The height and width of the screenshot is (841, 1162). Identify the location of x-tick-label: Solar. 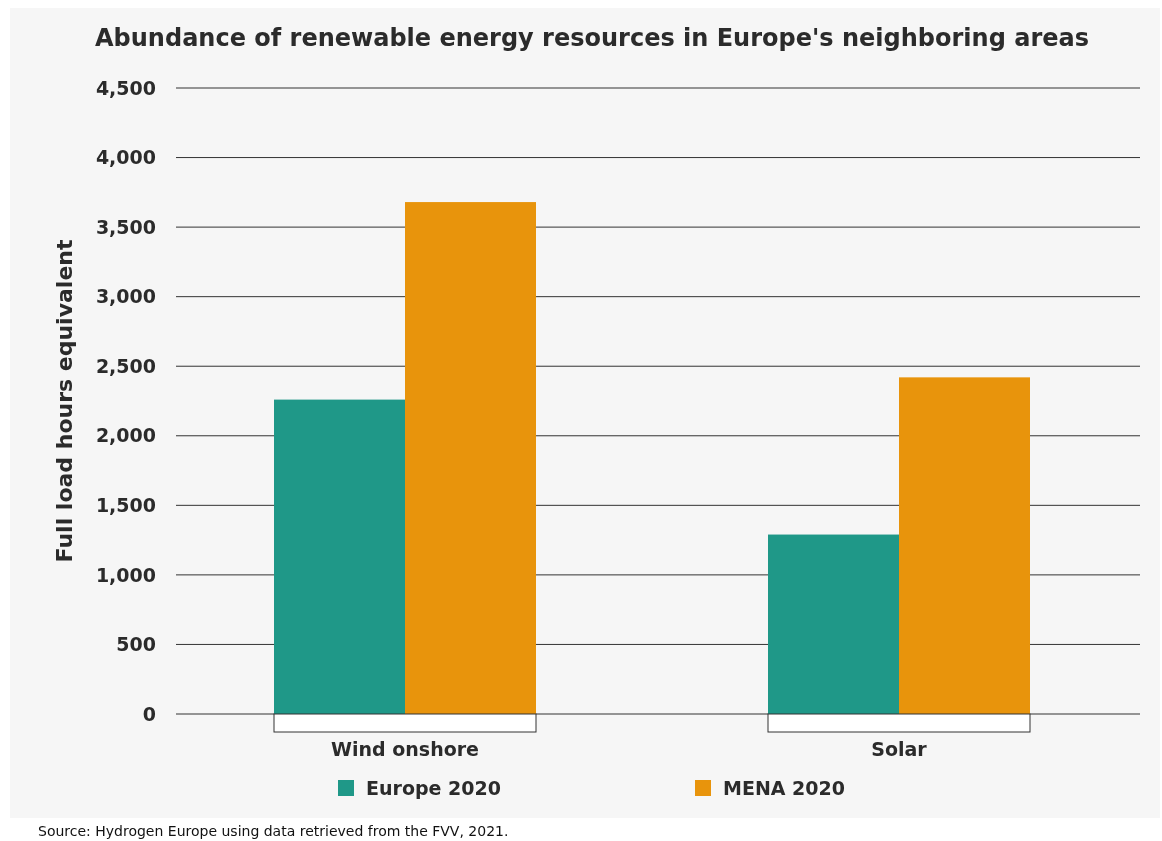
(899, 749).